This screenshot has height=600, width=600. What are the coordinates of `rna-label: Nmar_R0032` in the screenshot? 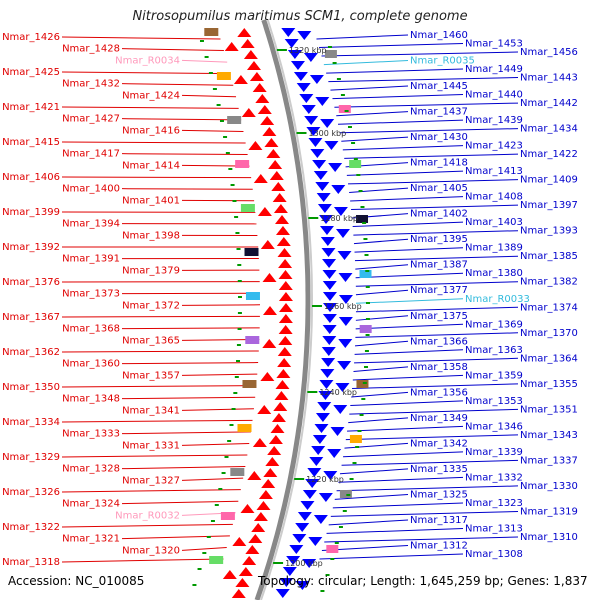 It's located at (147, 515).